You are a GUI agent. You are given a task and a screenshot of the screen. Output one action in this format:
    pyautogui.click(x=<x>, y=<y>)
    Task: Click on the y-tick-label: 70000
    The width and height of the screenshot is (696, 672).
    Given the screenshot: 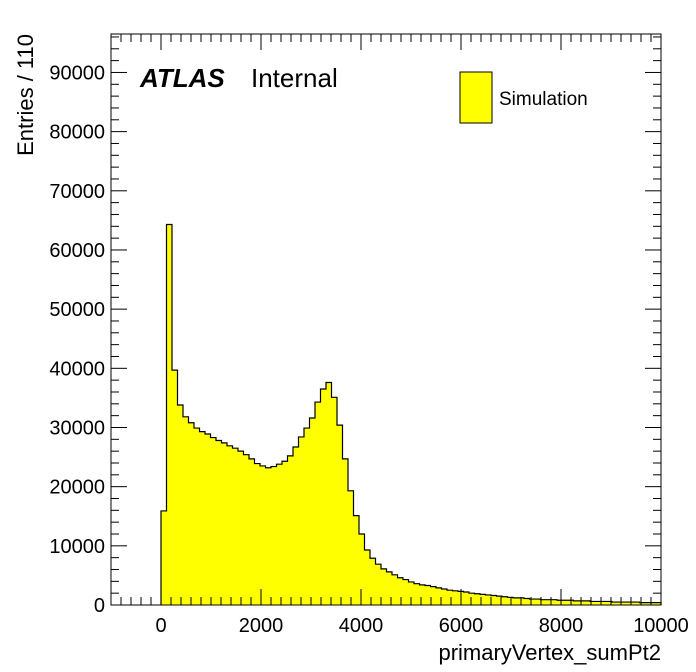 What is the action you would take?
    pyautogui.click(x=77, y=192)
    